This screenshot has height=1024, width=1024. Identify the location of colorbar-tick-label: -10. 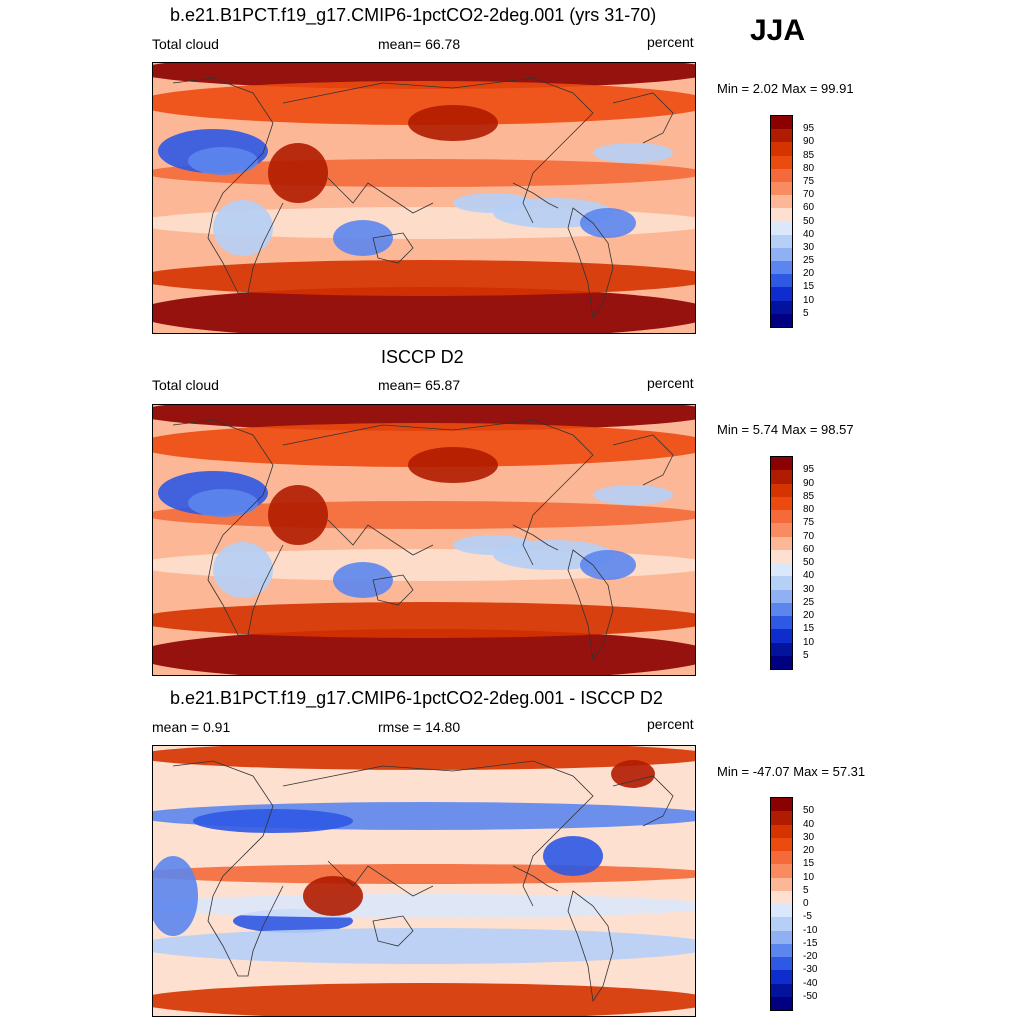
(810, 930).